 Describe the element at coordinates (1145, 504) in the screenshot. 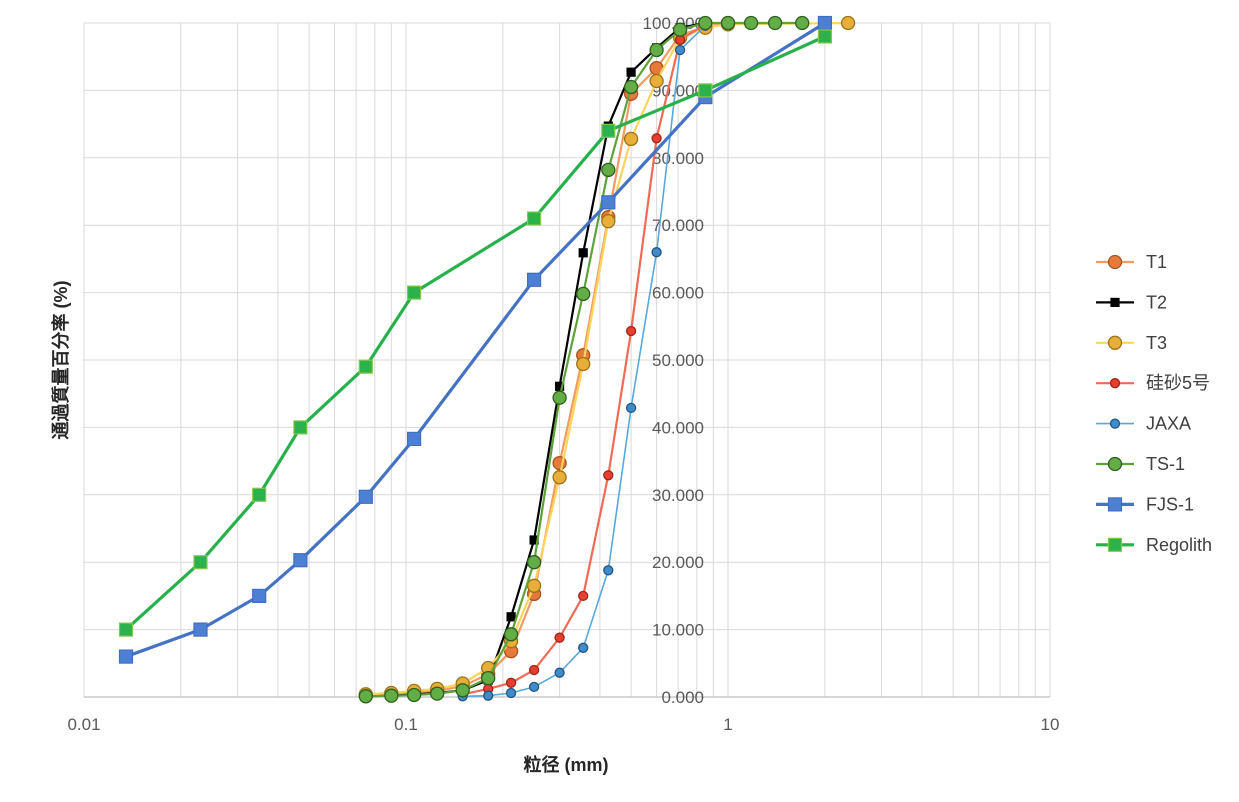

I see `legend-item-fjs-1: FJS-1` at that location.